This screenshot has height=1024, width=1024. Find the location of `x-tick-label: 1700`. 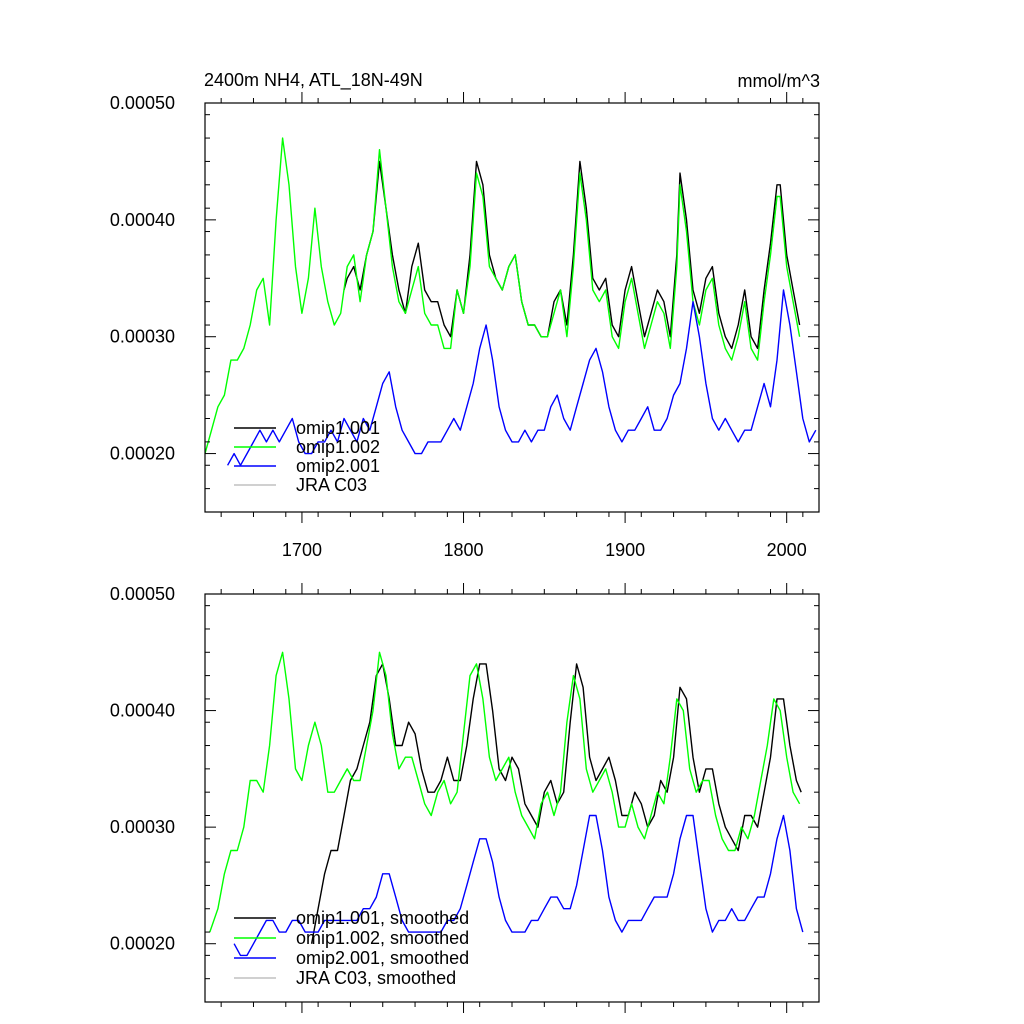

x-tick-label: 1700 is located at coordinates (302, 550).